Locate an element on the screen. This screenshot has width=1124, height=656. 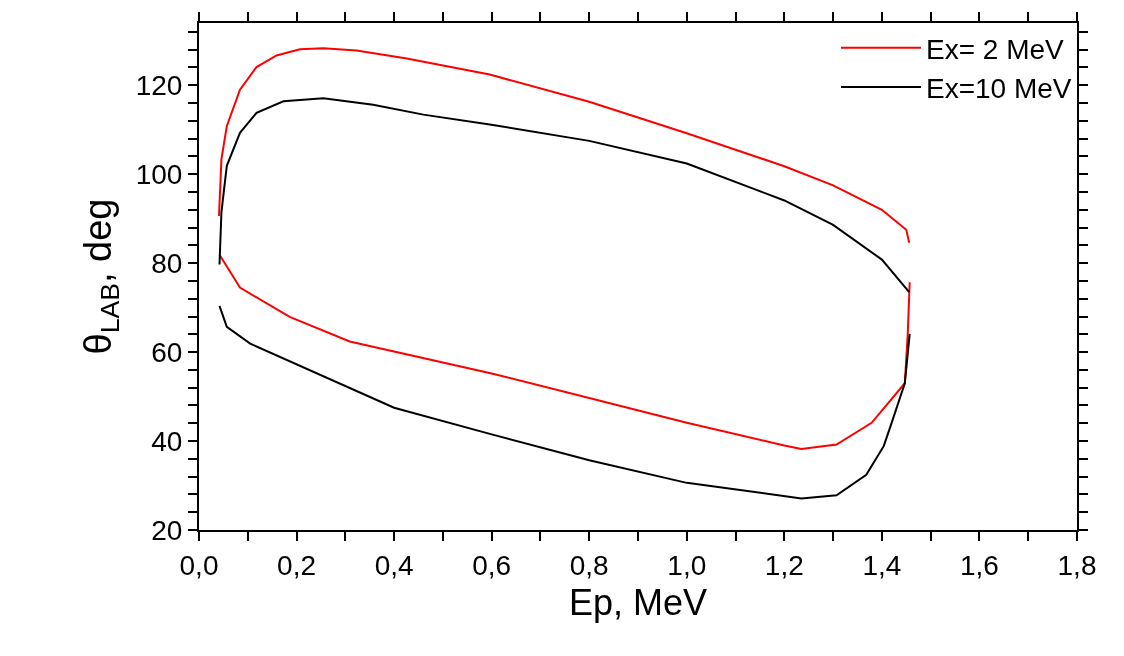
x-tick-label: 1,6 is located at coordinates (979, 565).